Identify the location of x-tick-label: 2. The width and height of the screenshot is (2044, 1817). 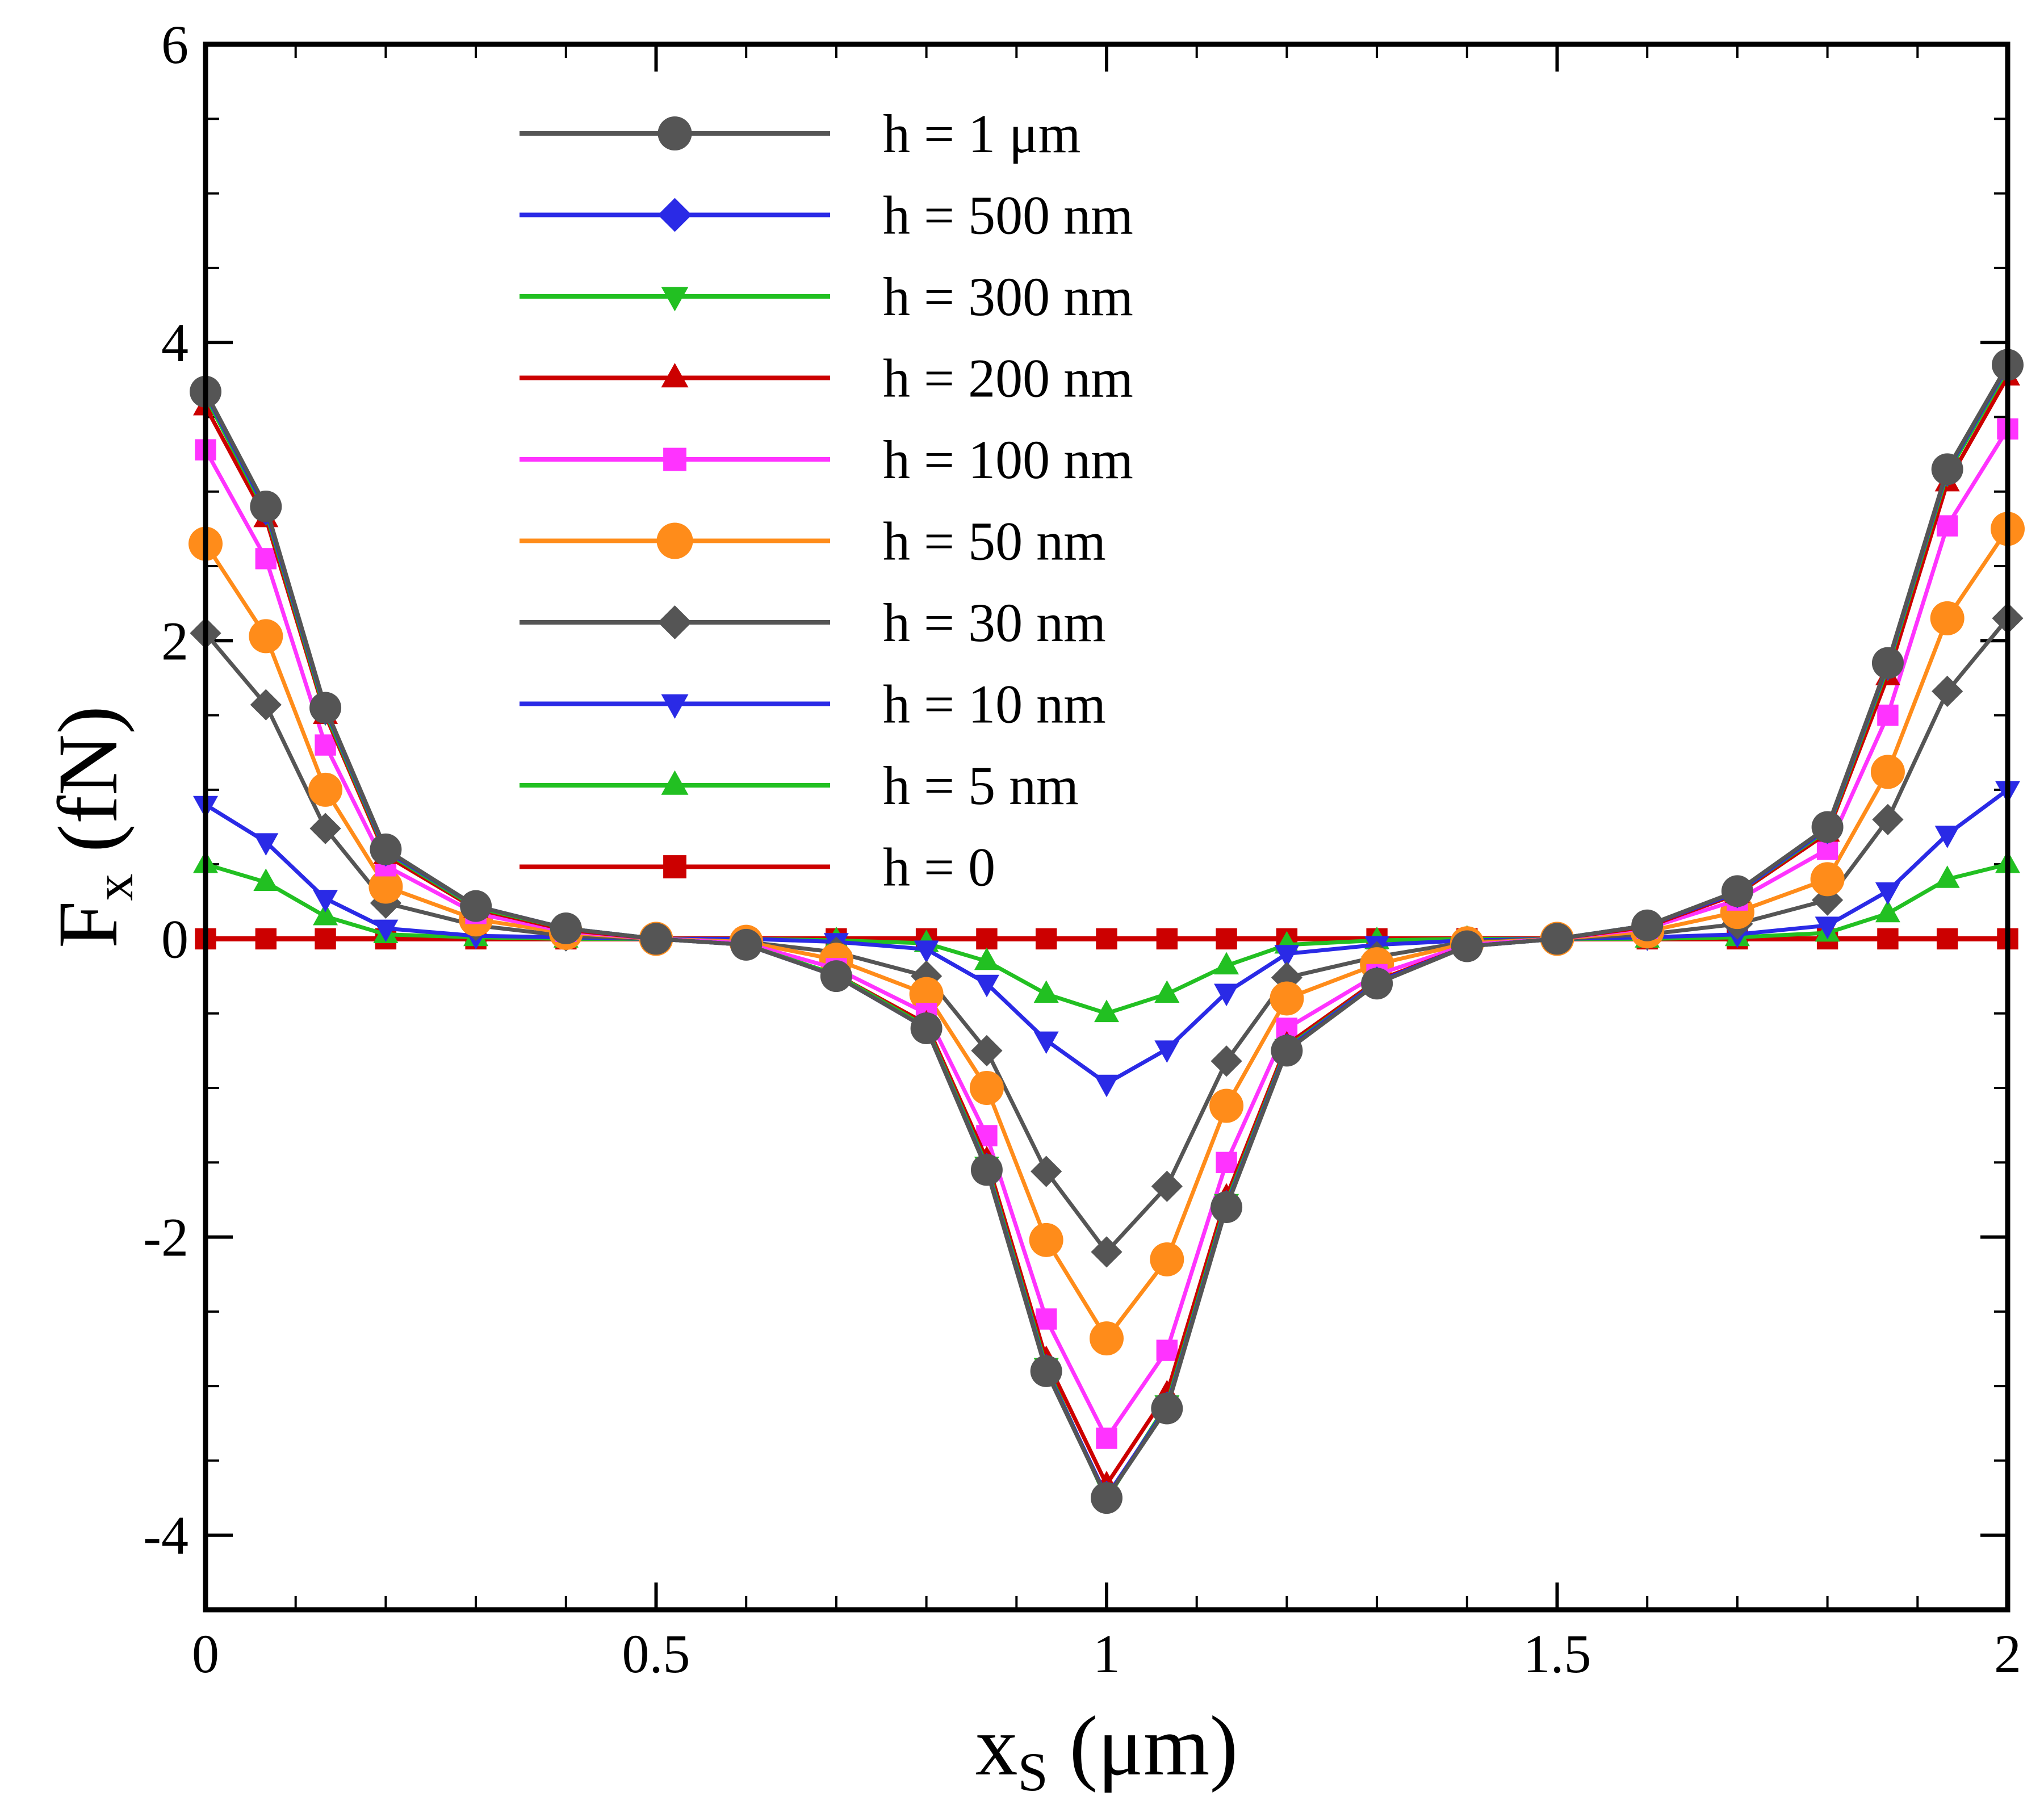
(2007, 1654).